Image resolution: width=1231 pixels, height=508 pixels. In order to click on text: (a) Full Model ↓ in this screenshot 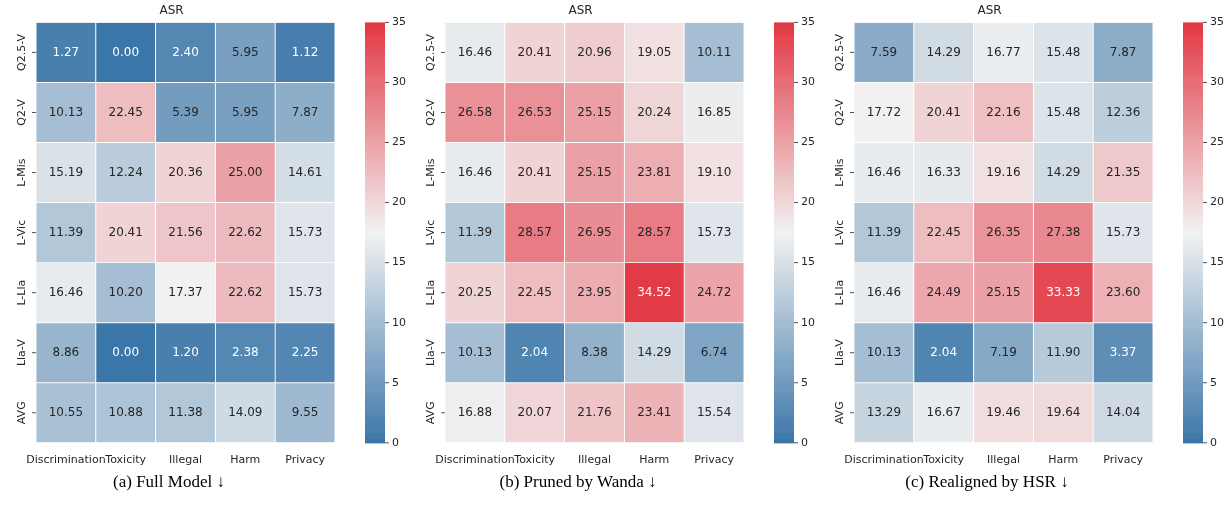, I will do `click(169, 482)`.